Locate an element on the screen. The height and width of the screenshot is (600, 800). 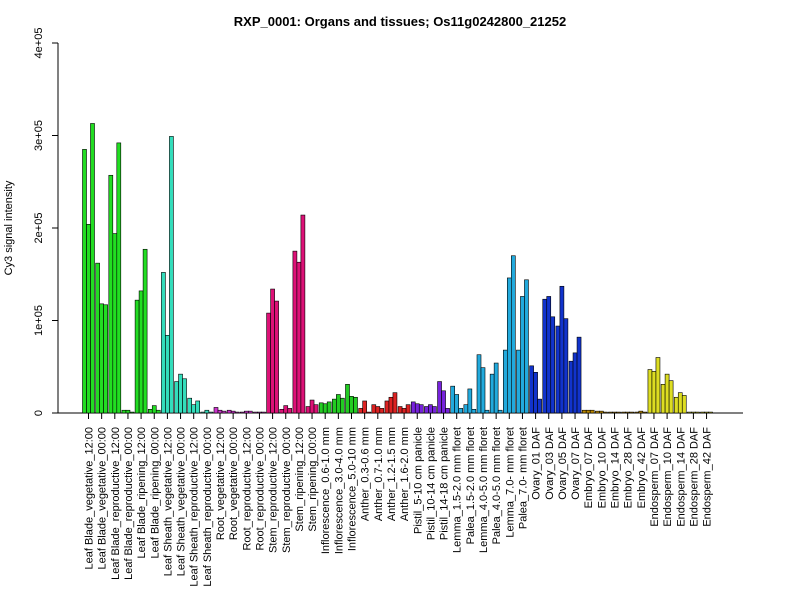
x-tick-label: Endosperm_07 DAF is located at coordinates (655, 477).